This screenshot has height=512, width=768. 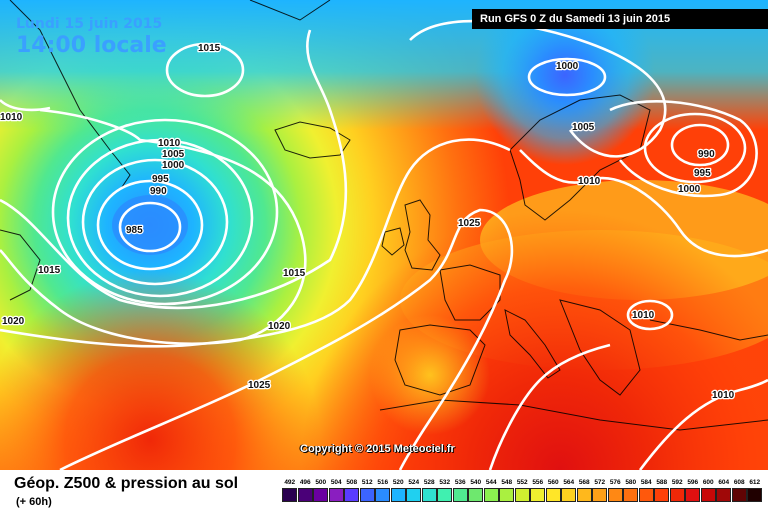 I want to click on scale-value: 520, so click(x=398, y=482).